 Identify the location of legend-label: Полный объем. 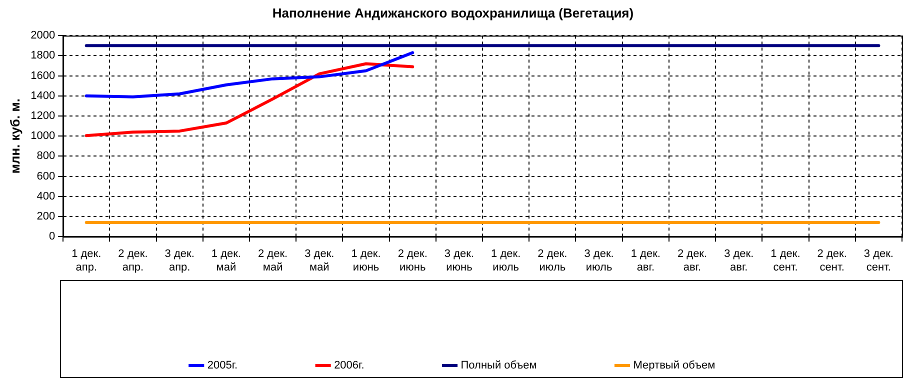
(498, 366).